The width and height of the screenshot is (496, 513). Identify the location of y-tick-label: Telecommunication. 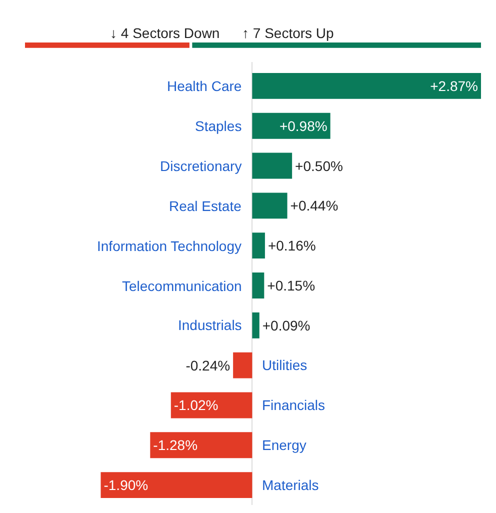
(182, 286).